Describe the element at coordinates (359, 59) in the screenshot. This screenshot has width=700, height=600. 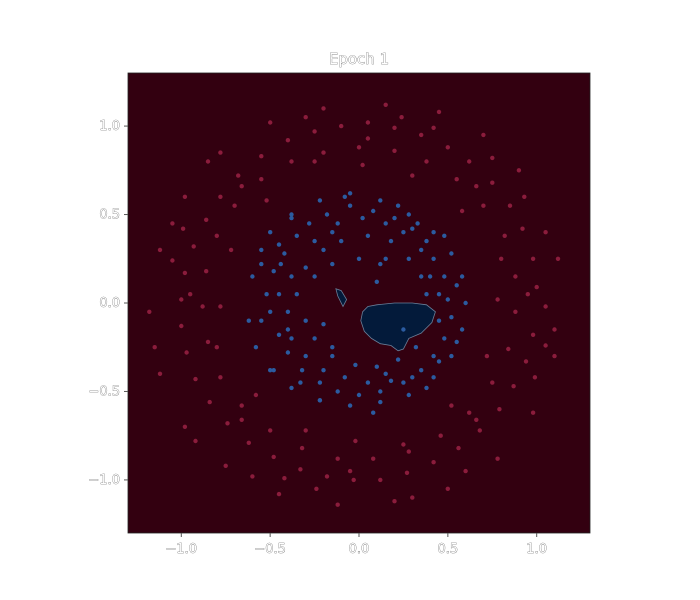
I see `chart-title: Epoch 1` at that location.